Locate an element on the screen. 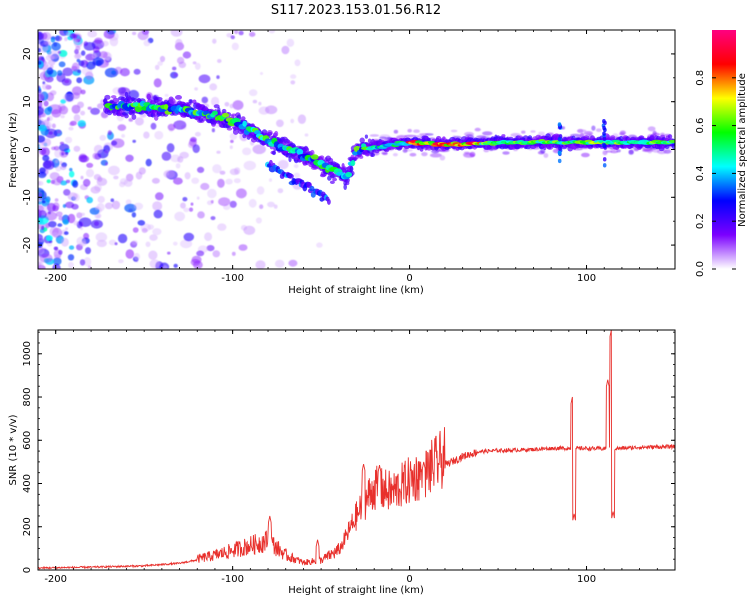 The width and height of the screenshot is (750, 600). snr-x-tick-label: -200 is located at coordinates (55, 579).